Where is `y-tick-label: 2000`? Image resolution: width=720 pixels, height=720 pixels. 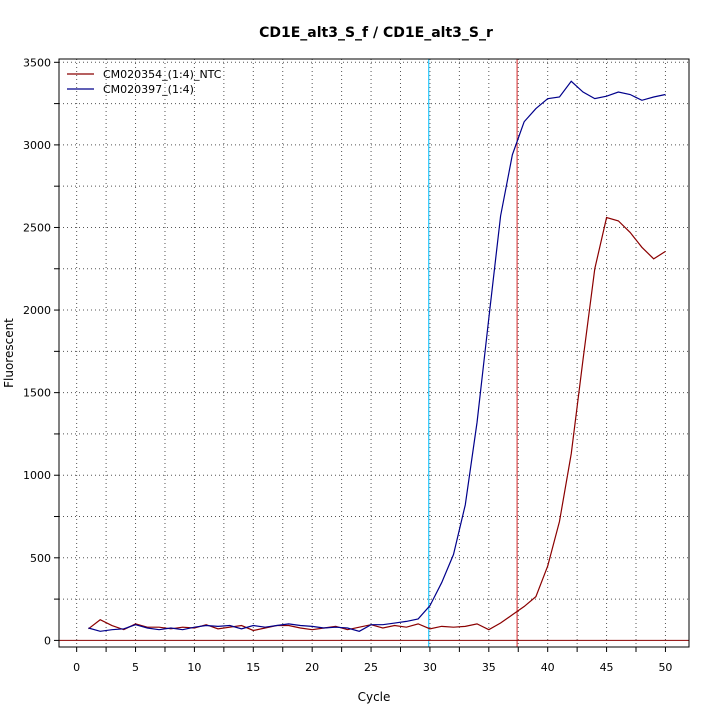 y-tick-label: 2000 is located at coordinates (37, 310).